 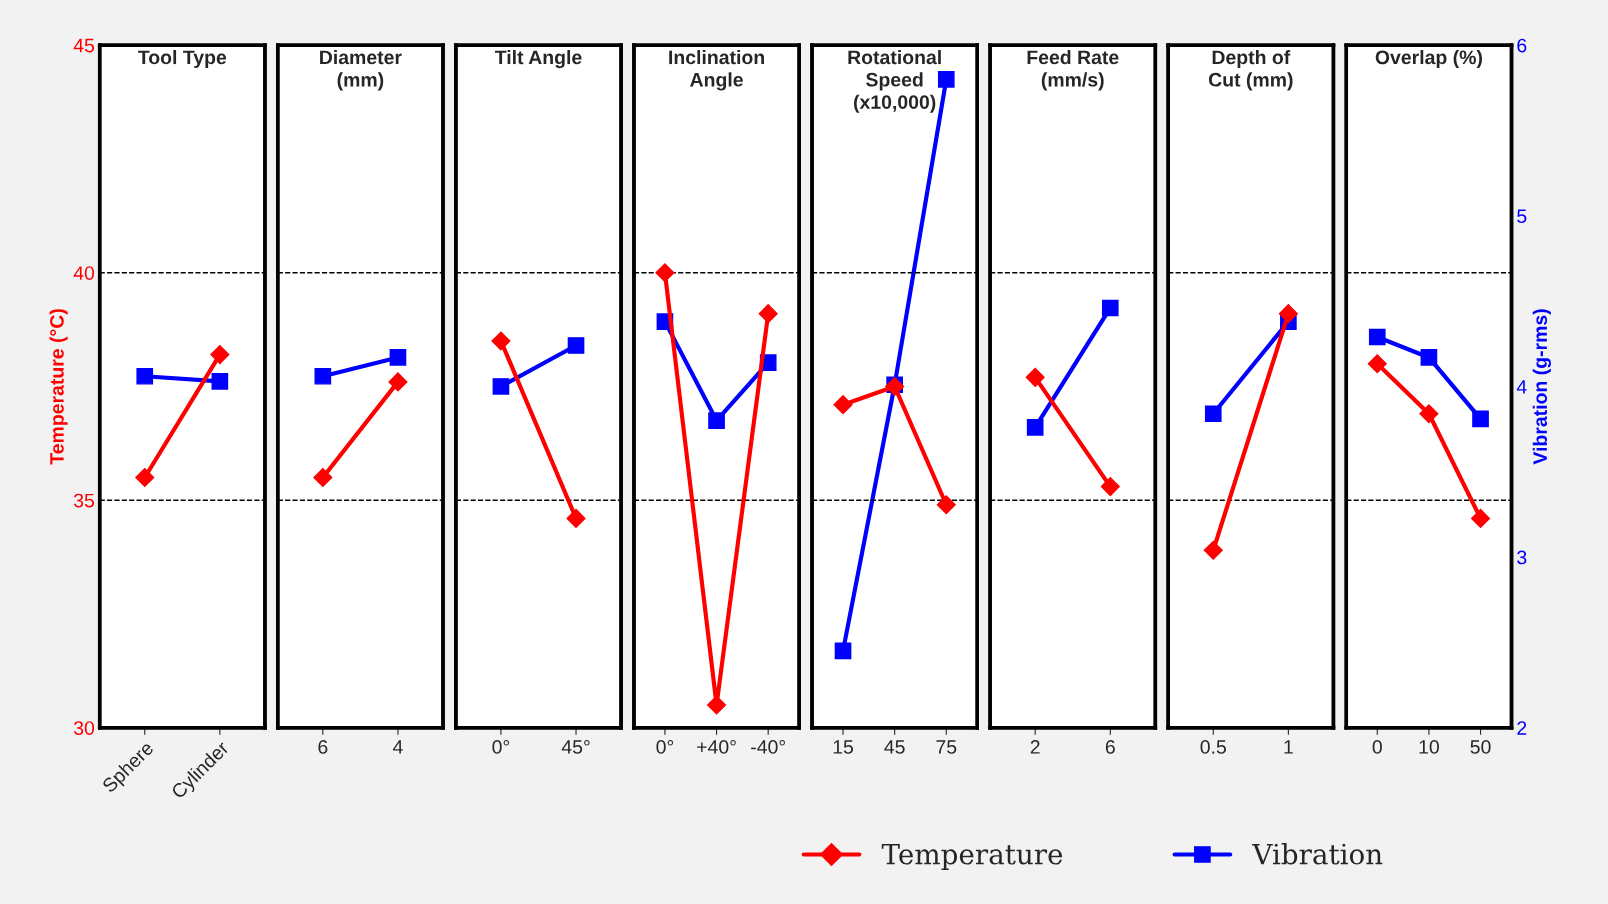 What do you see at coordinates (1250, 70) in the screenshot?
I see `text: Depth of Cut (mm)` at bounding box center [1250, 70].